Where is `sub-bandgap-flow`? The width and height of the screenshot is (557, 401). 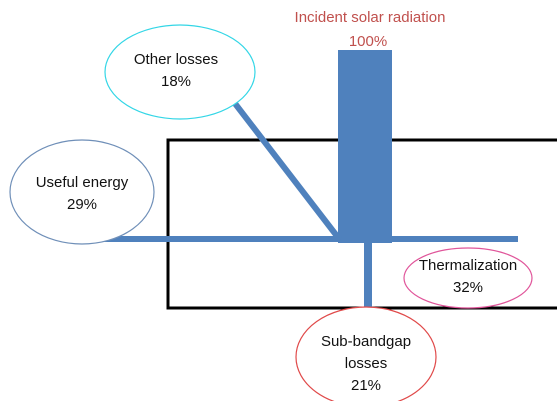 sub-bandgap-flow is located at coordinates (368, 285).